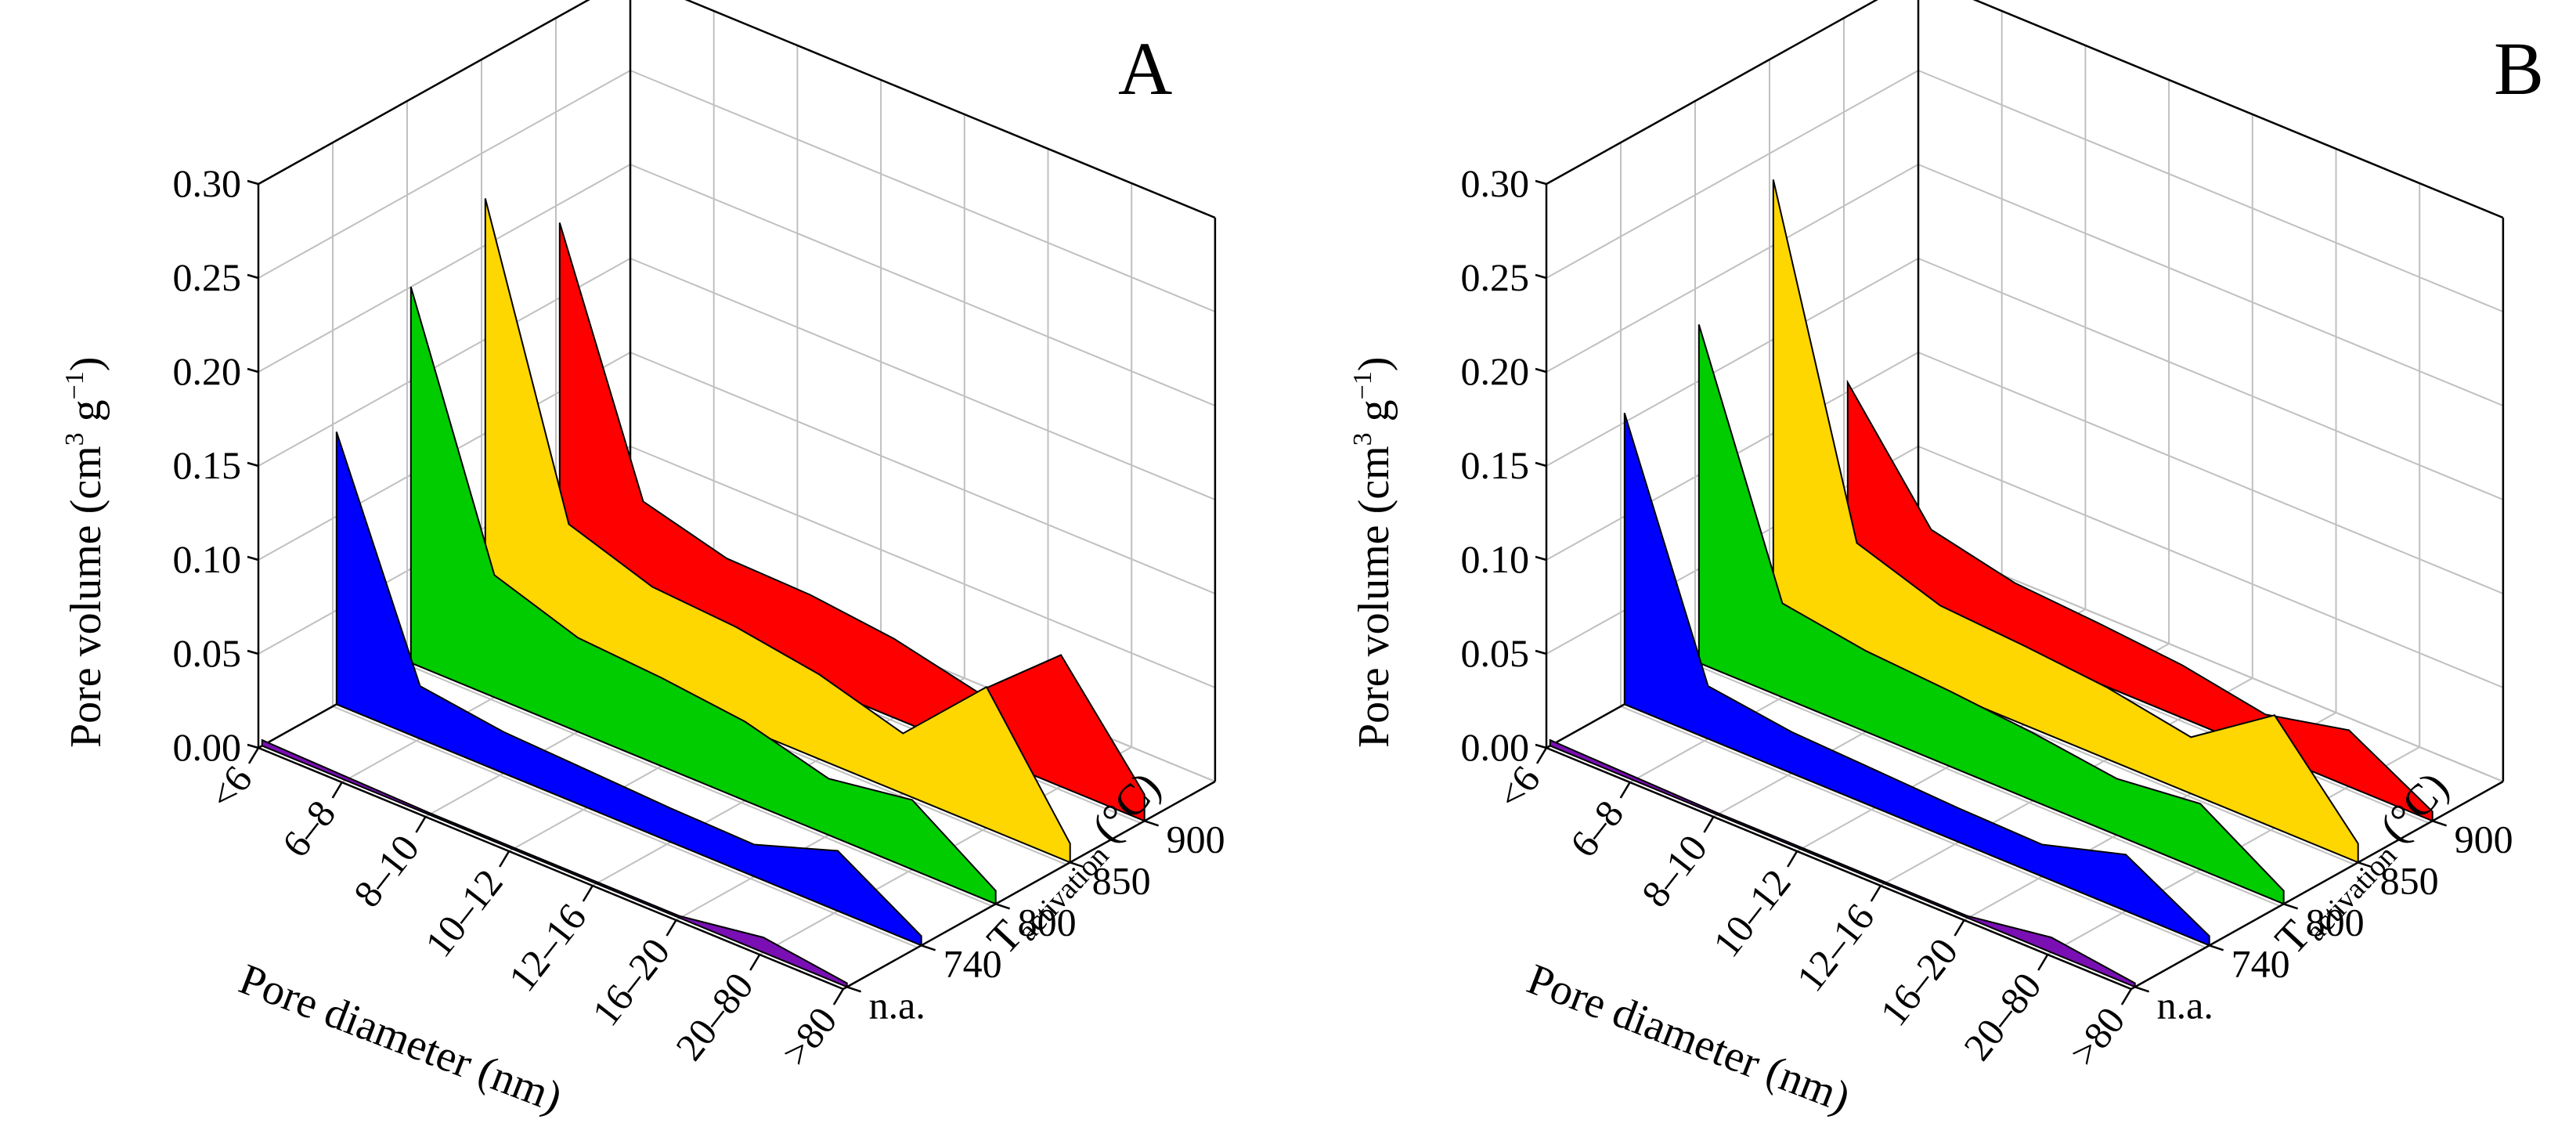 The height and width of the screenshot is (1130, 2576). What do you see at coordinates (1145, 68) in the screenshot?
I see `panel-label: A` at bounding box center [1145, 68].